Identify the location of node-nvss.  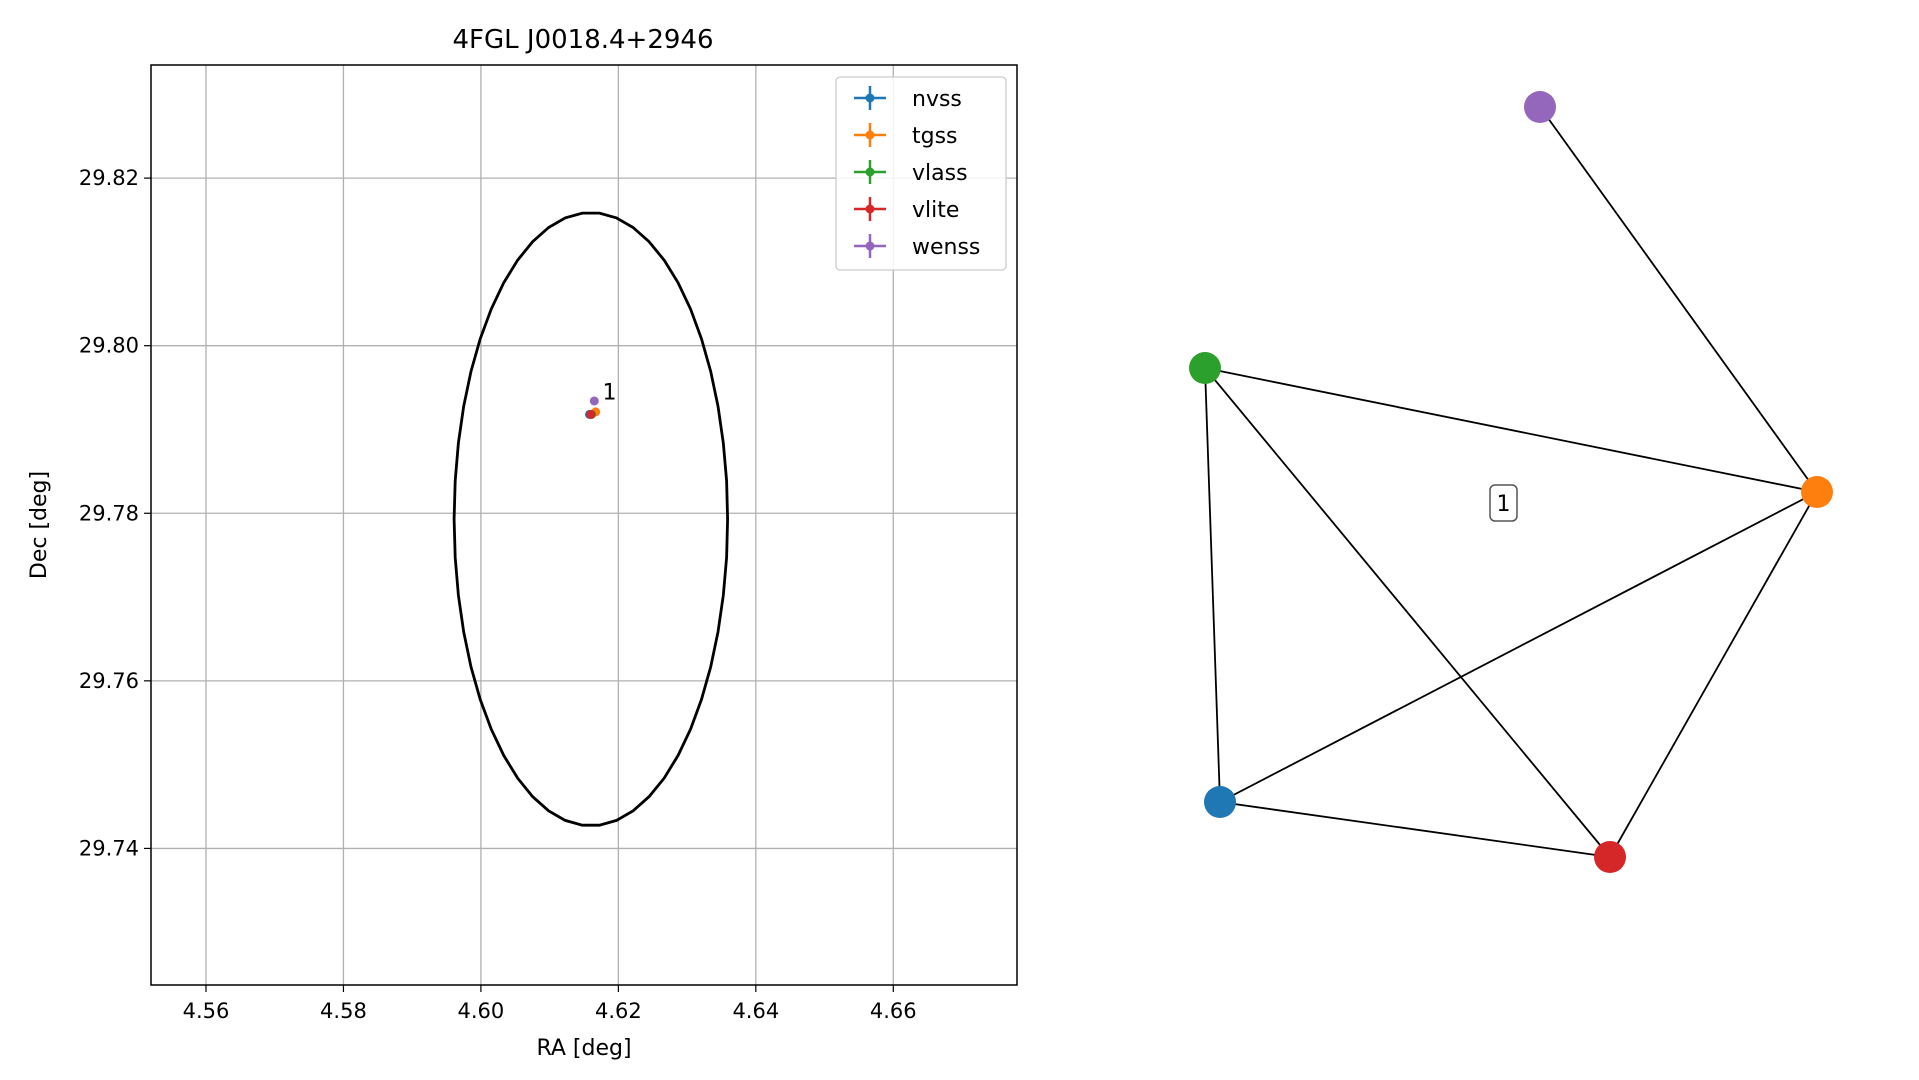
(1220, 802).